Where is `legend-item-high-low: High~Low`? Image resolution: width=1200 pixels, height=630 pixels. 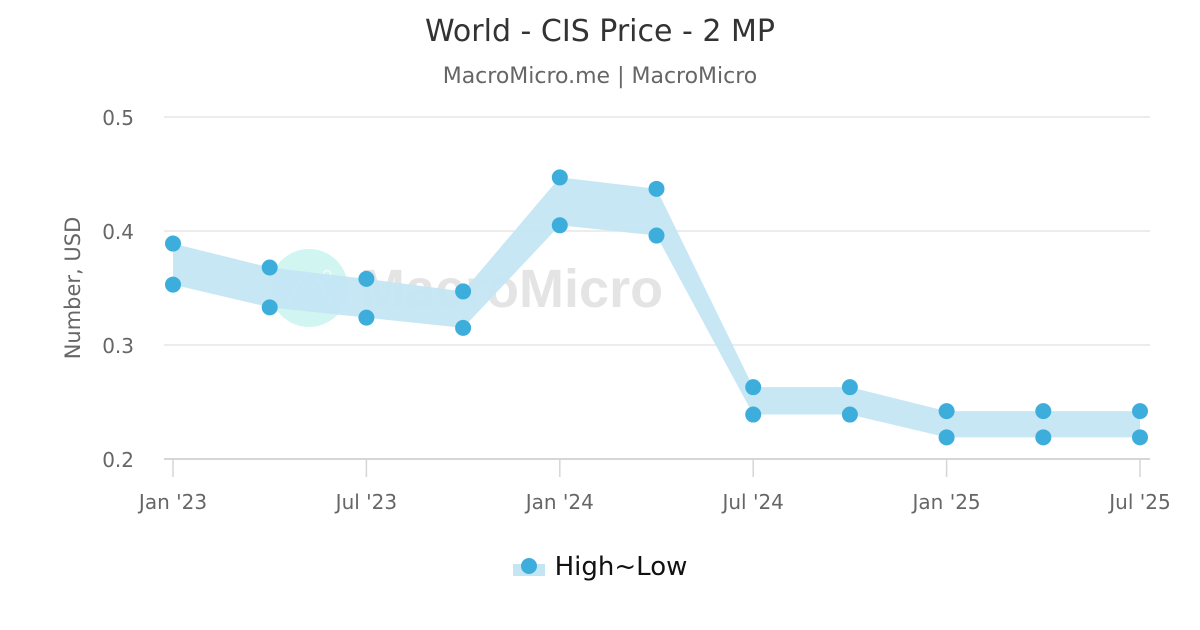 legend-item-high-low: High~Low is located at coordinates (600, 567).